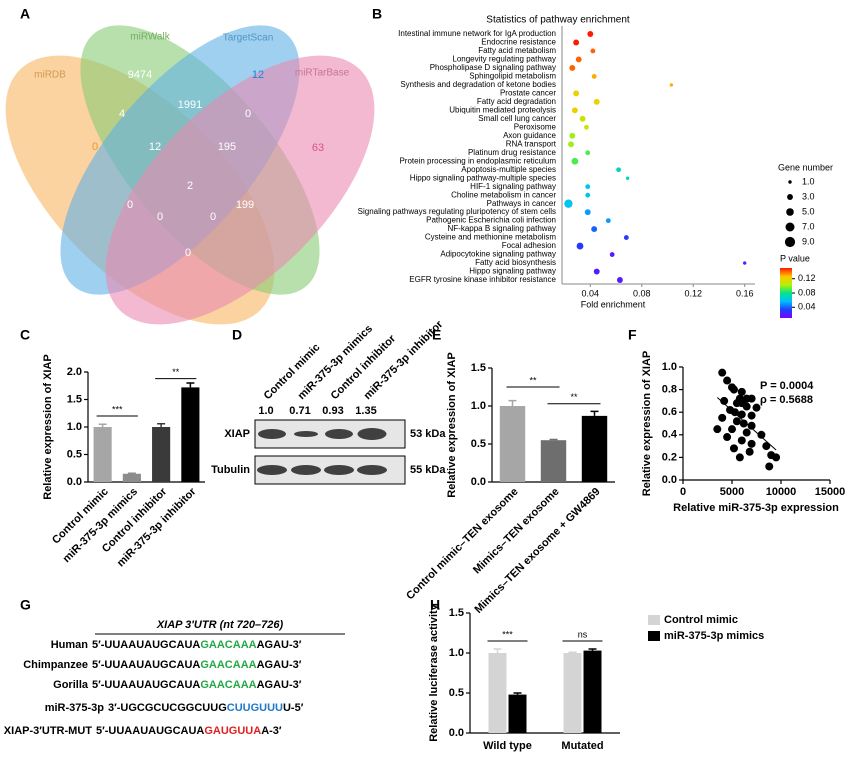  What do you see at coordinates (117, 409) in the screenshot?
I see `significance-label: ***` at bounding box center [117, 409].